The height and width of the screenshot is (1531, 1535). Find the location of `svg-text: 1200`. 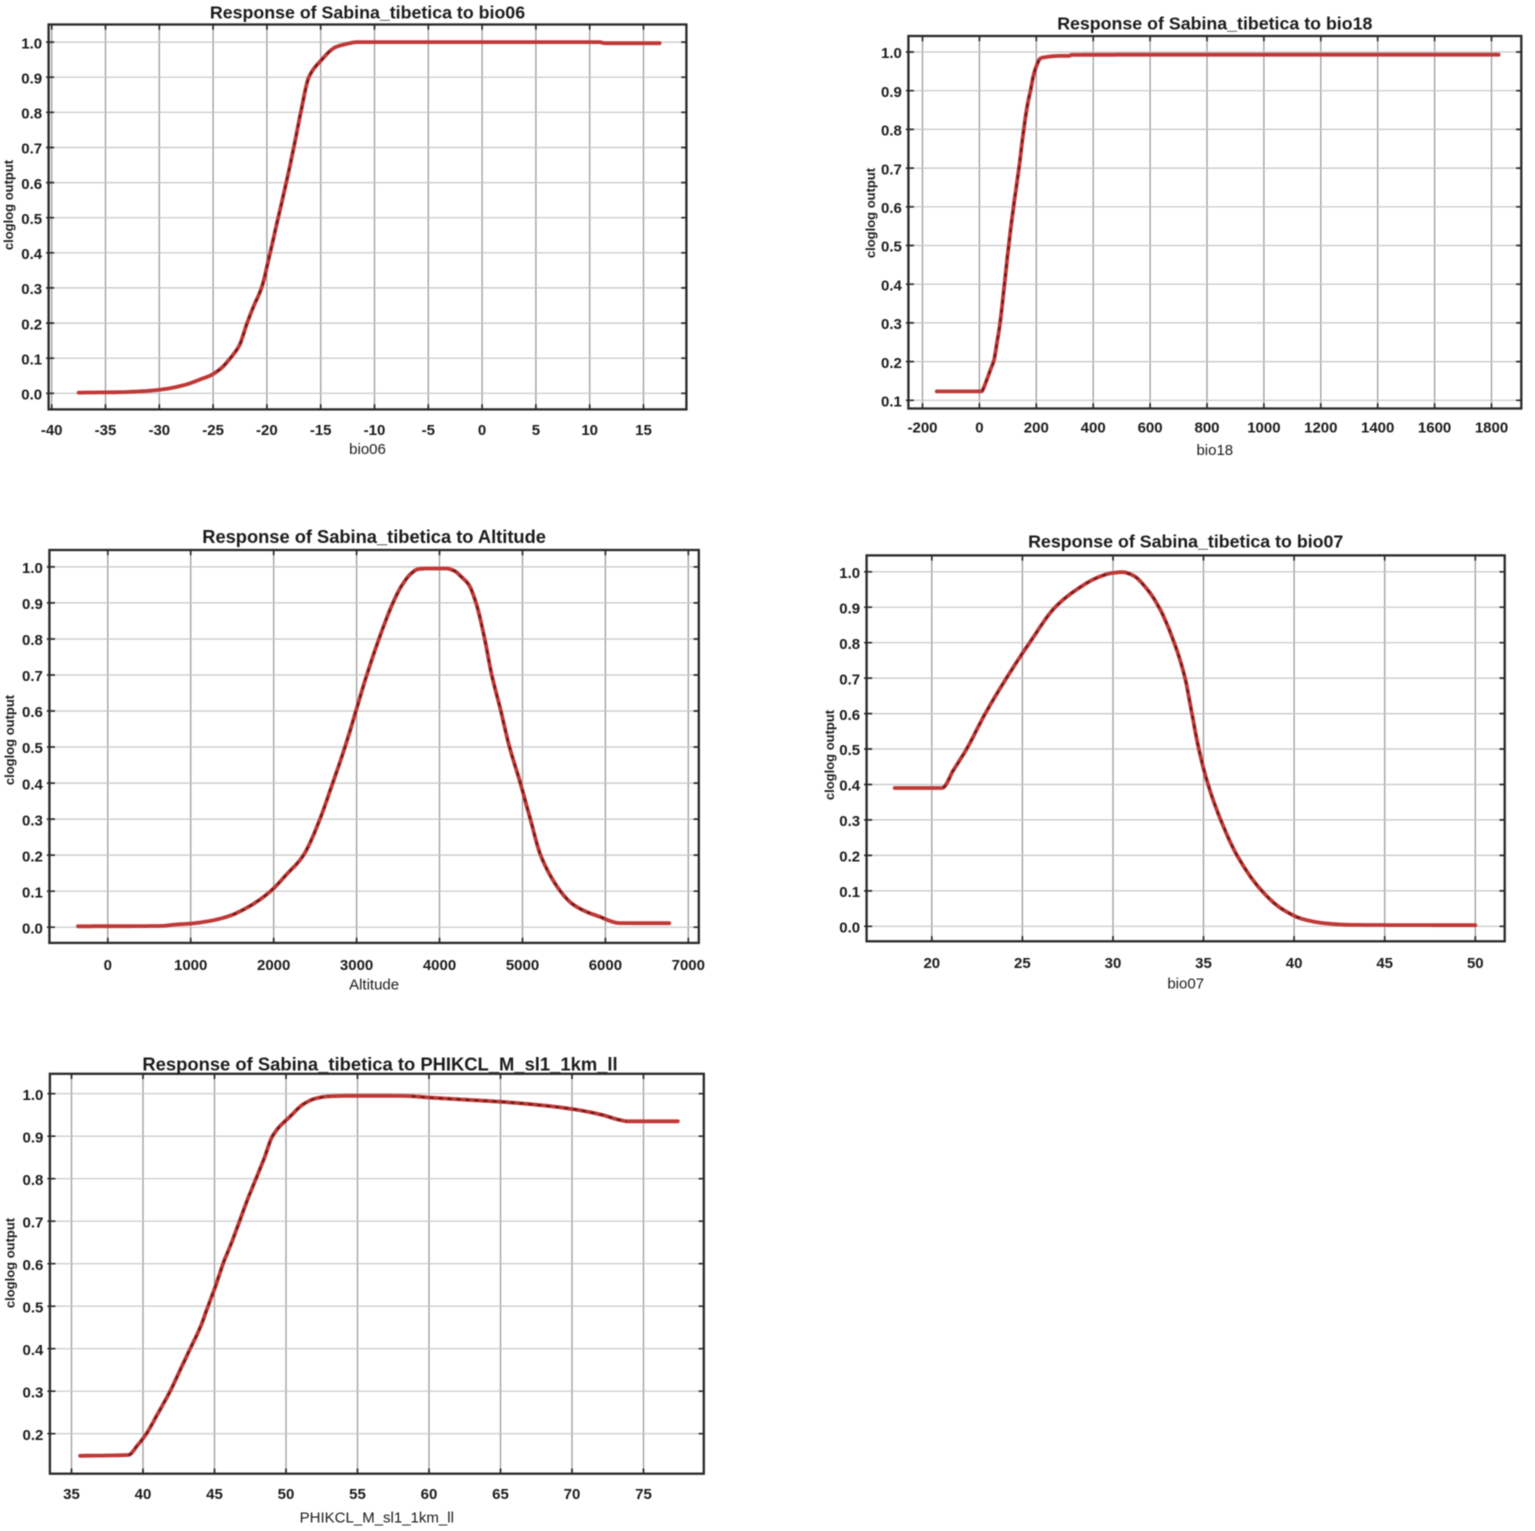

svg-text: 1200 is located at coordinates (1320, 428).